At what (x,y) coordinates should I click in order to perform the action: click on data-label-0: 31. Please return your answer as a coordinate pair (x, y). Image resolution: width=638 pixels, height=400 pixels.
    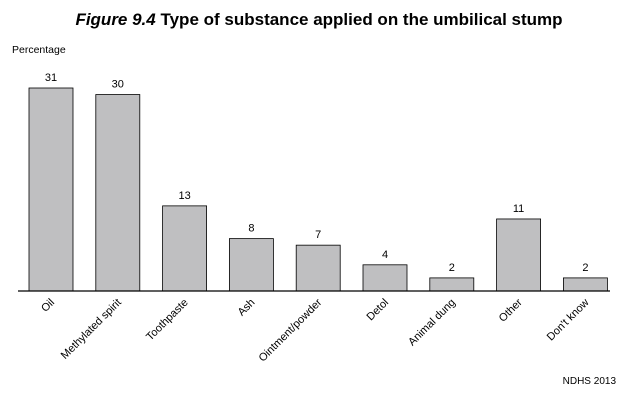
    Looking at the image, I should click on (51, 78).